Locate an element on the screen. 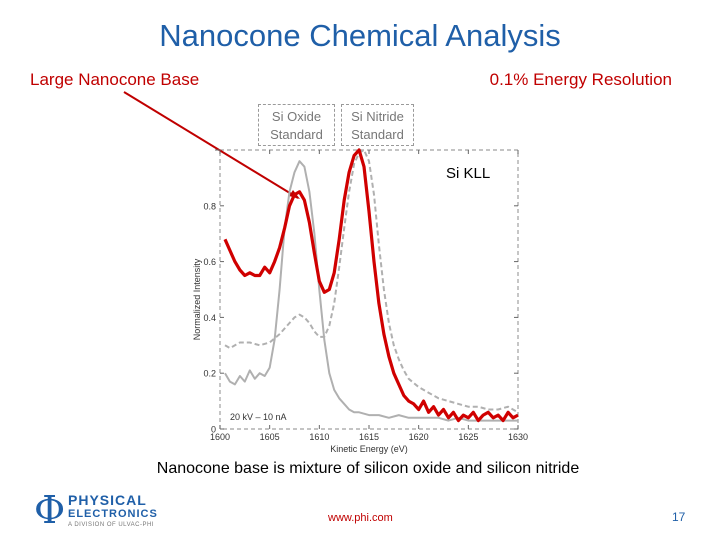  si-oxide-standard-line1: Si Oxide is located at coordinates (296, 116).